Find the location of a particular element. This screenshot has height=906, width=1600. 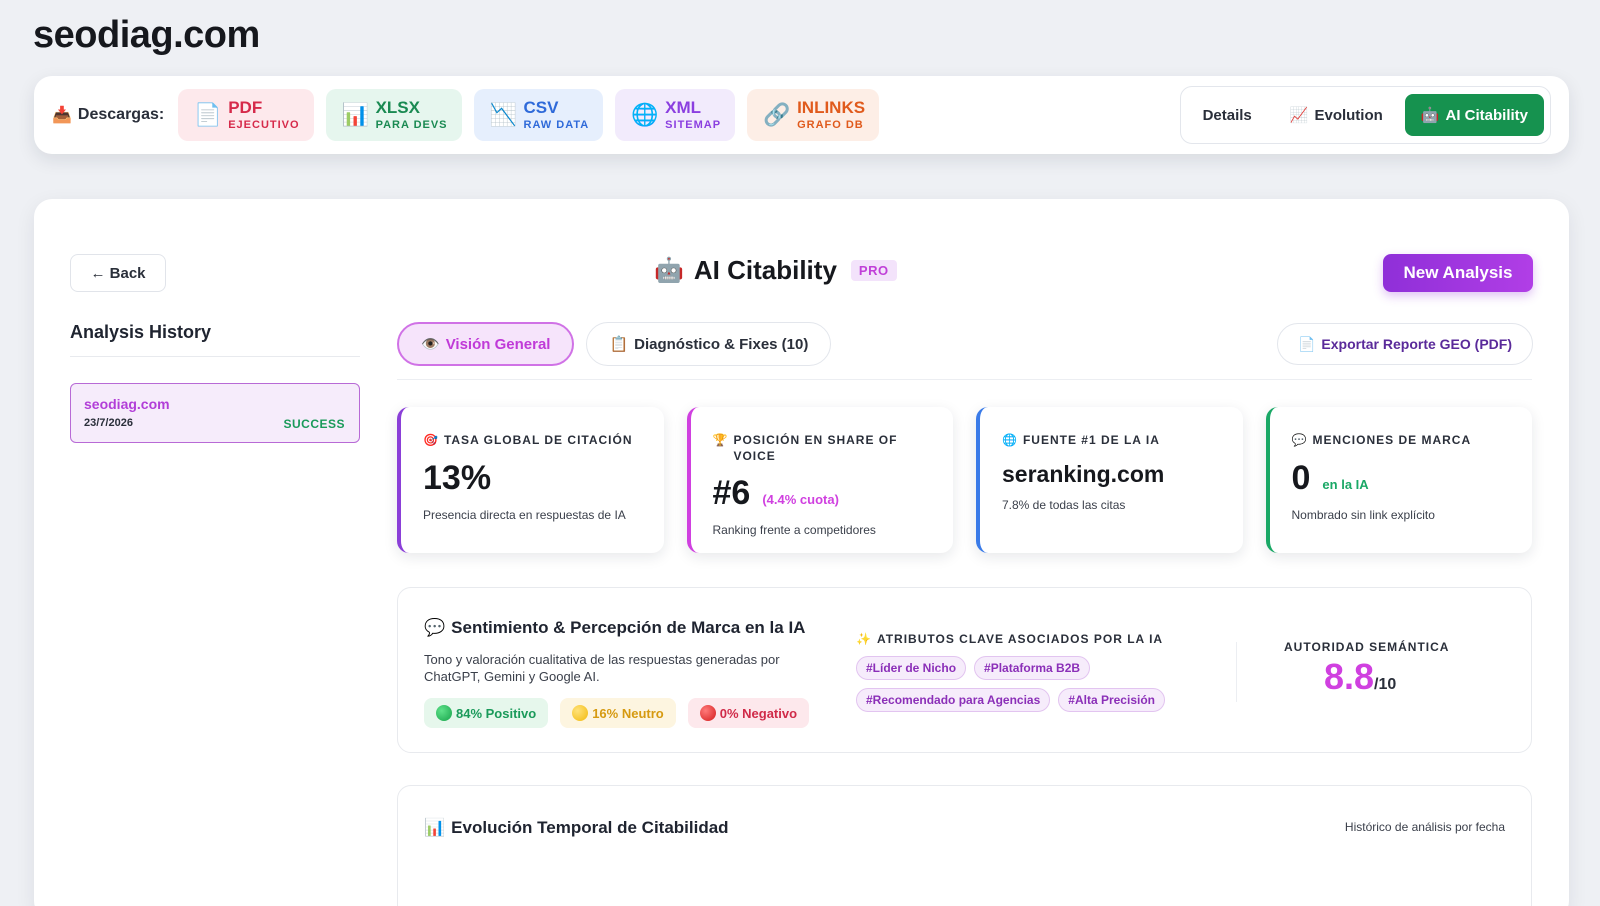

tab-diagnostics: 📋 Diagnóstico & Fixes (10) is located at coordinates (709, 344).